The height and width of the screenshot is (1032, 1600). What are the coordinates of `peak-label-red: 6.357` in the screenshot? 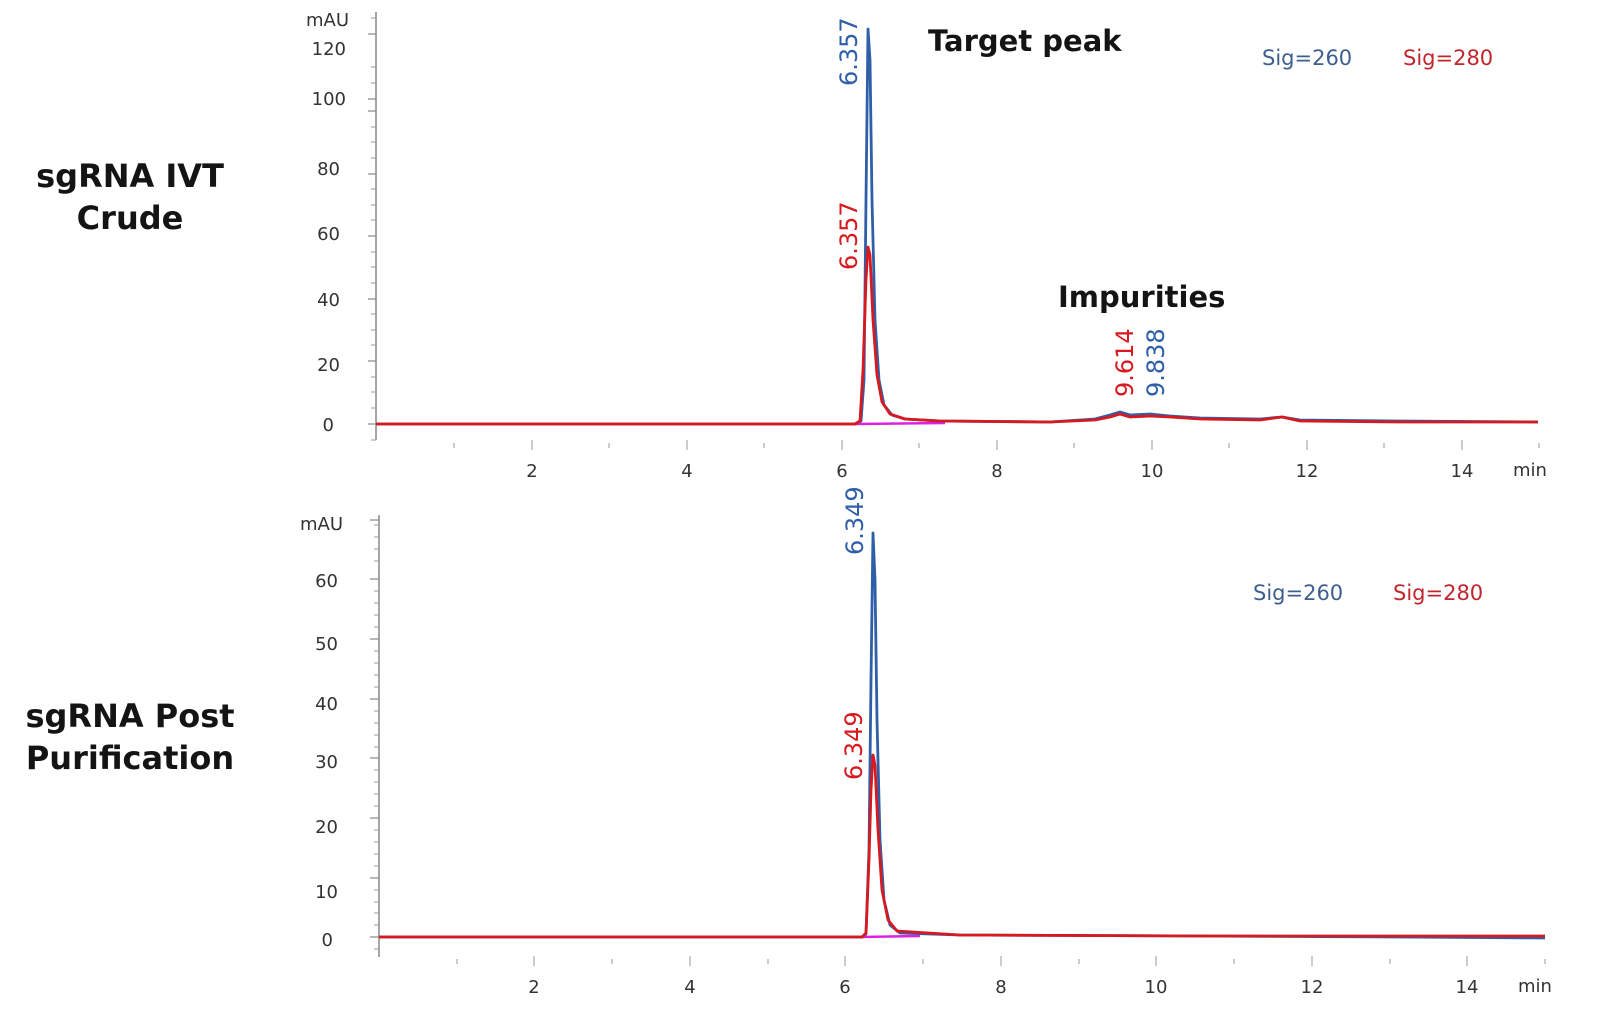 It's located at (849, 235).